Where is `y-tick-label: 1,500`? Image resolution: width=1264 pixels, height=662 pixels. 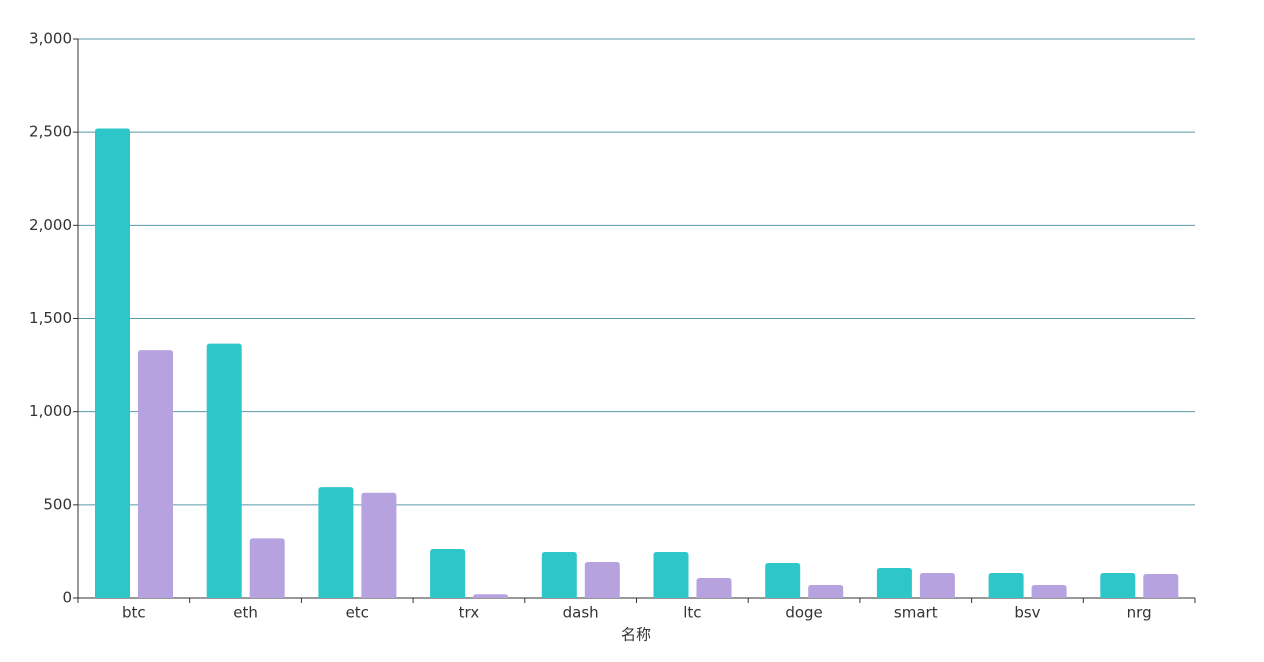
y-tick-label: 1,500 is located at coordinates (50, 318).